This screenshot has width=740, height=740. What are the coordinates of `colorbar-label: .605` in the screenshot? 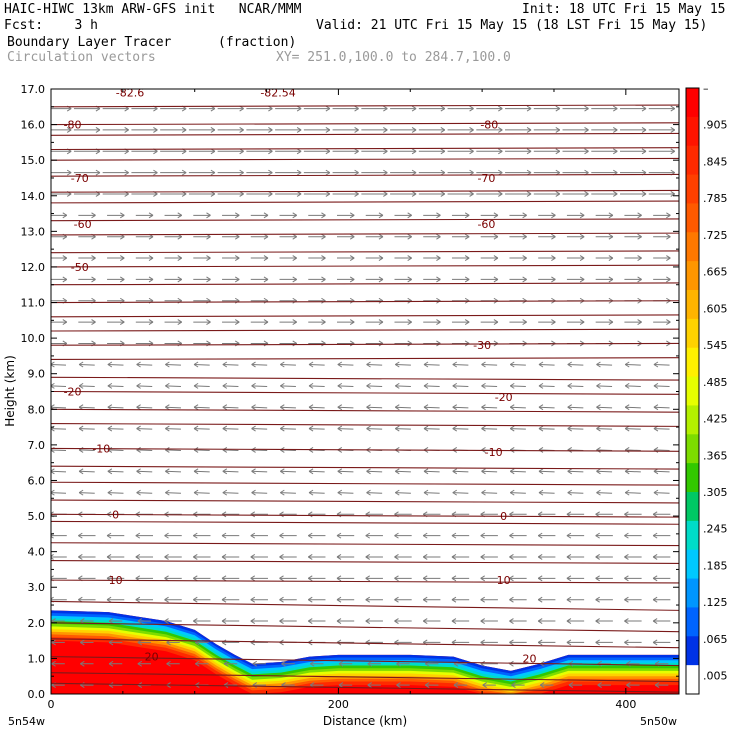 It's located at (715, 308).